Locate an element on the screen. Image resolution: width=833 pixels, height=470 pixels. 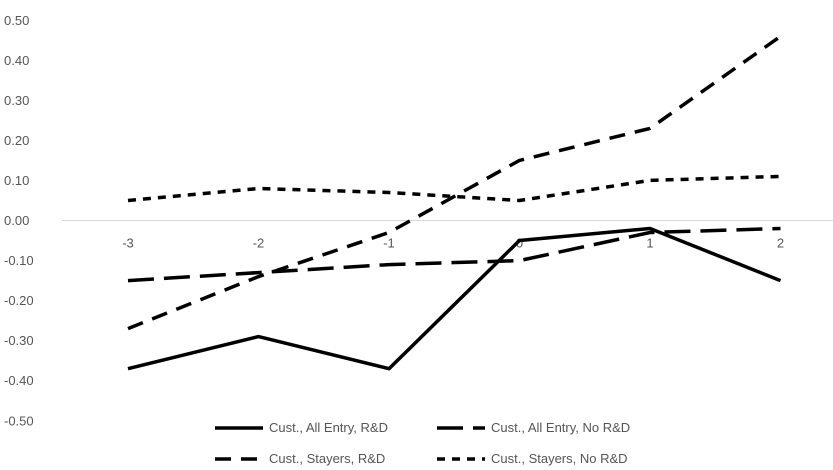
x-tick-label: 1 is located at coordinates (649, 243).